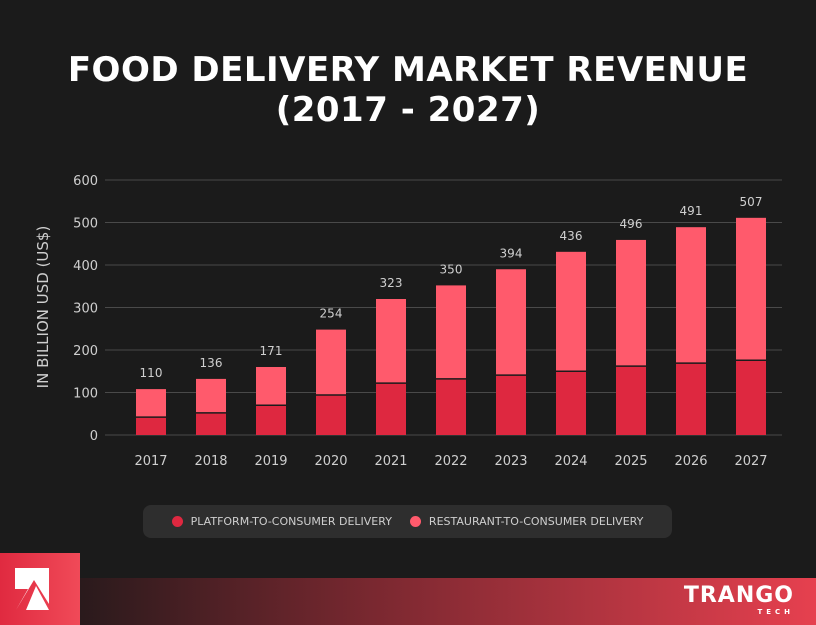 The height and width of the screenshot is (625, 816). What do you see at coordinates (85, 309) in the screenshot?
I see `y-tick-label: 300` at bounding box center [85, 309].